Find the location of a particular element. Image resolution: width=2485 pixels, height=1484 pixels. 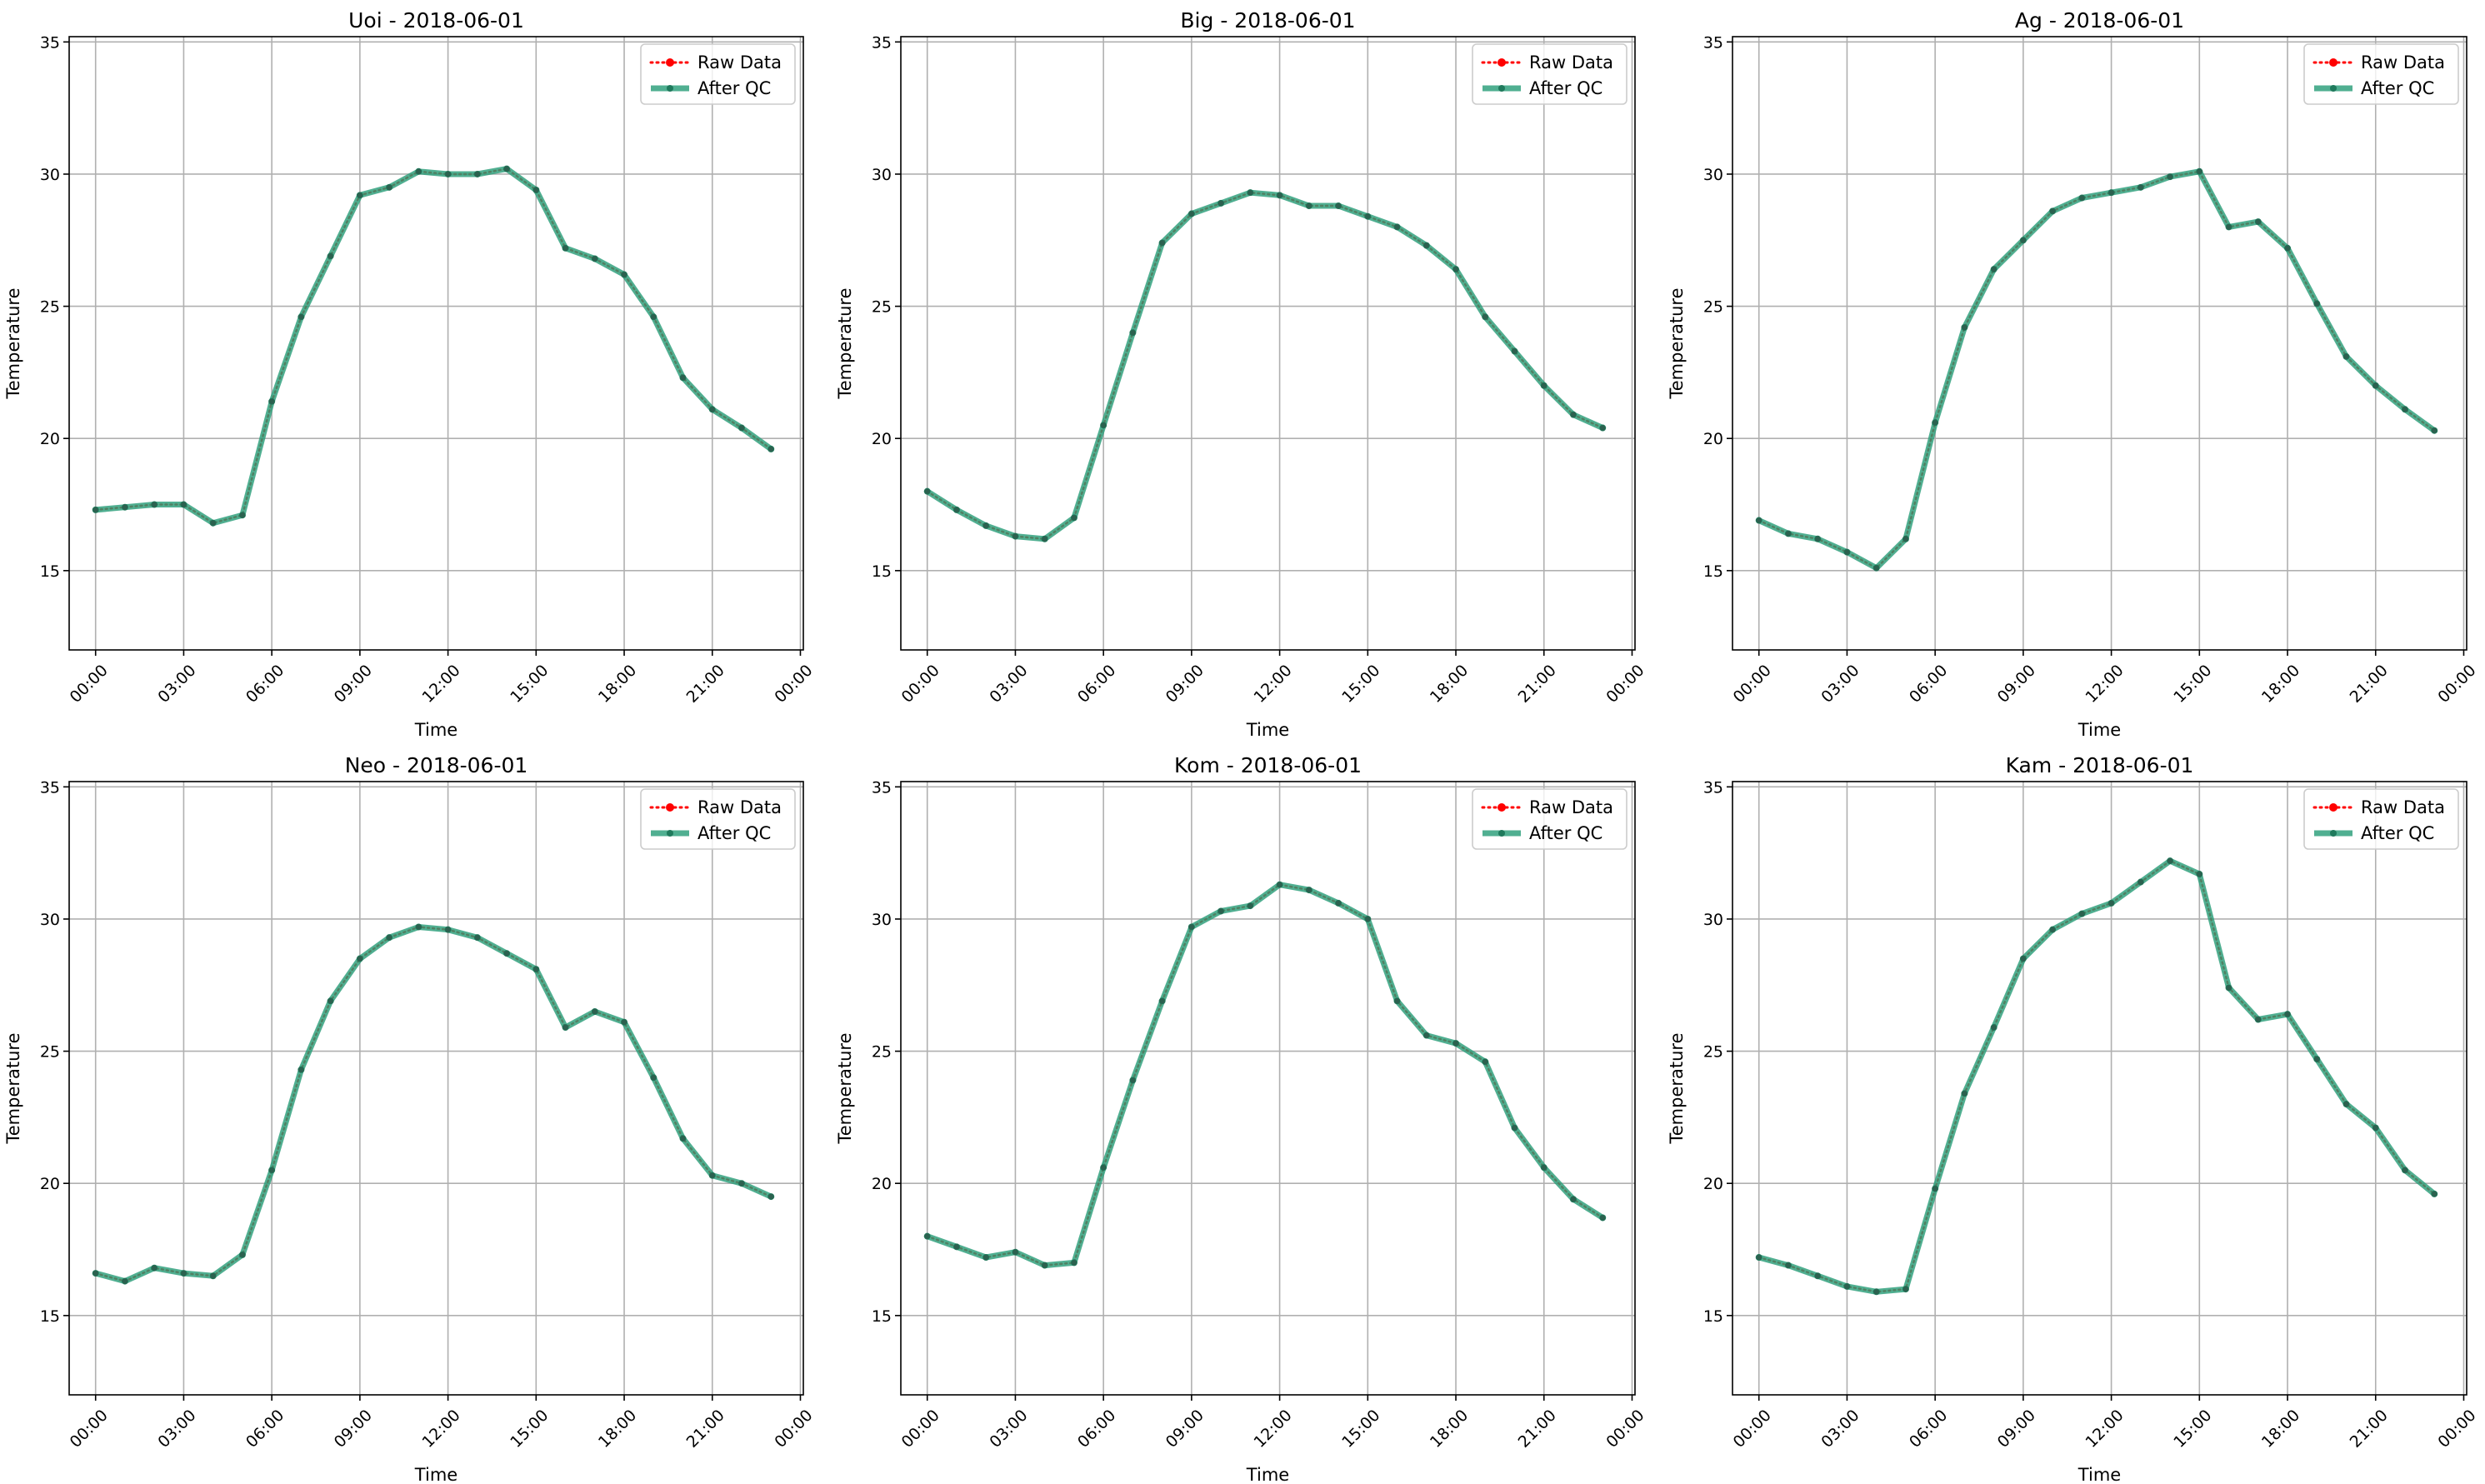

x-tick-label: 03:00 is located at coordinates (176, 1429).